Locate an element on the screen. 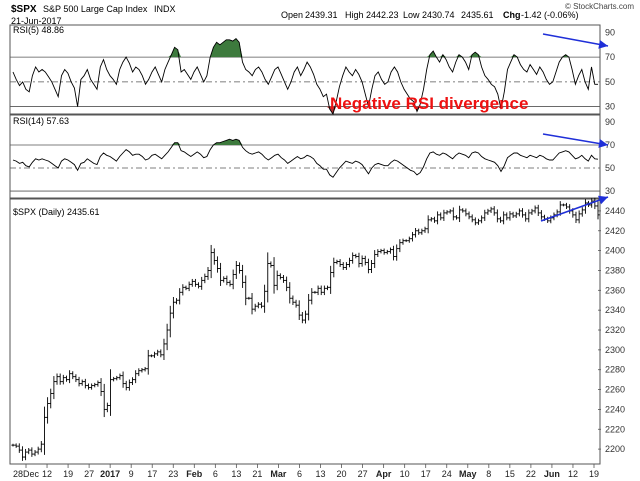  y-tick-label: 2420 is located at coordinates (615, 231).